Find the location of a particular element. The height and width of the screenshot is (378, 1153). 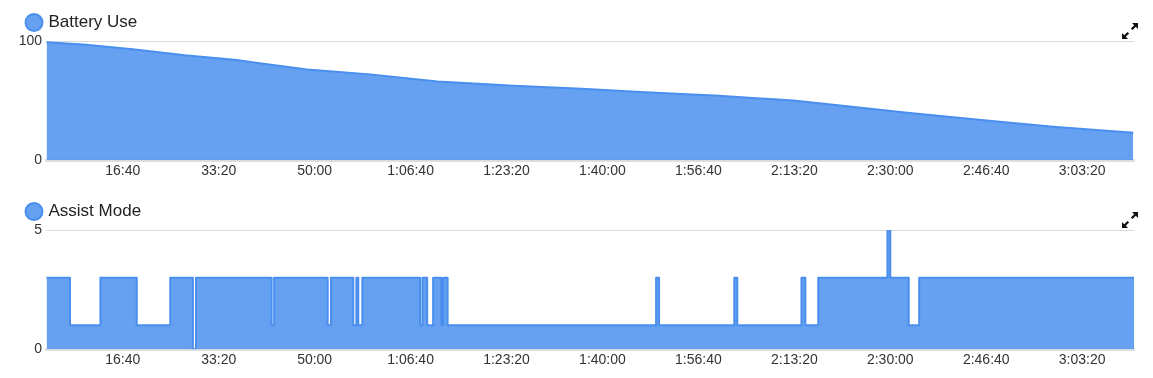

legend-label: Assist Mode is located at coordinates (95, 211).